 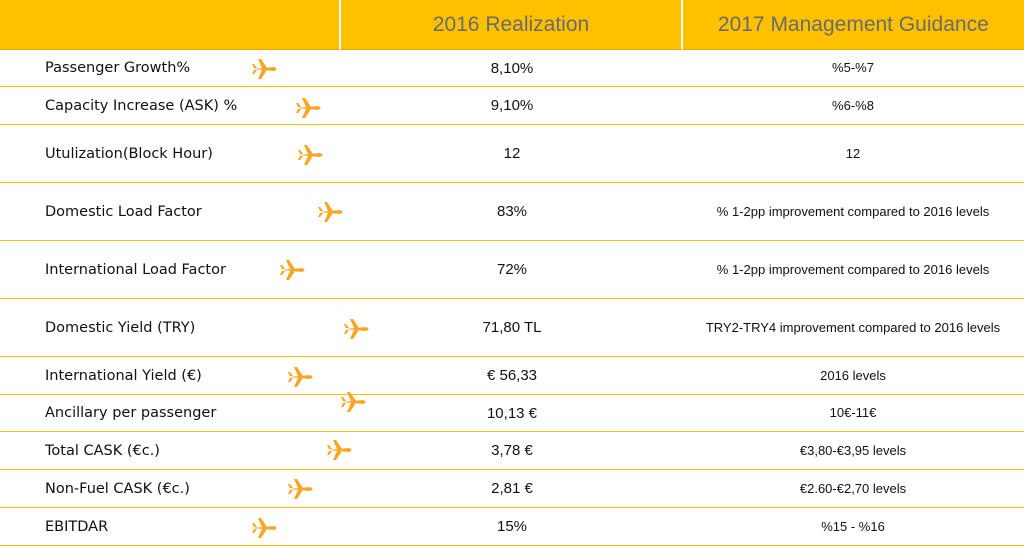 I want to click on metric-label: Domestic Load Factor, so click(x=123, y=211).